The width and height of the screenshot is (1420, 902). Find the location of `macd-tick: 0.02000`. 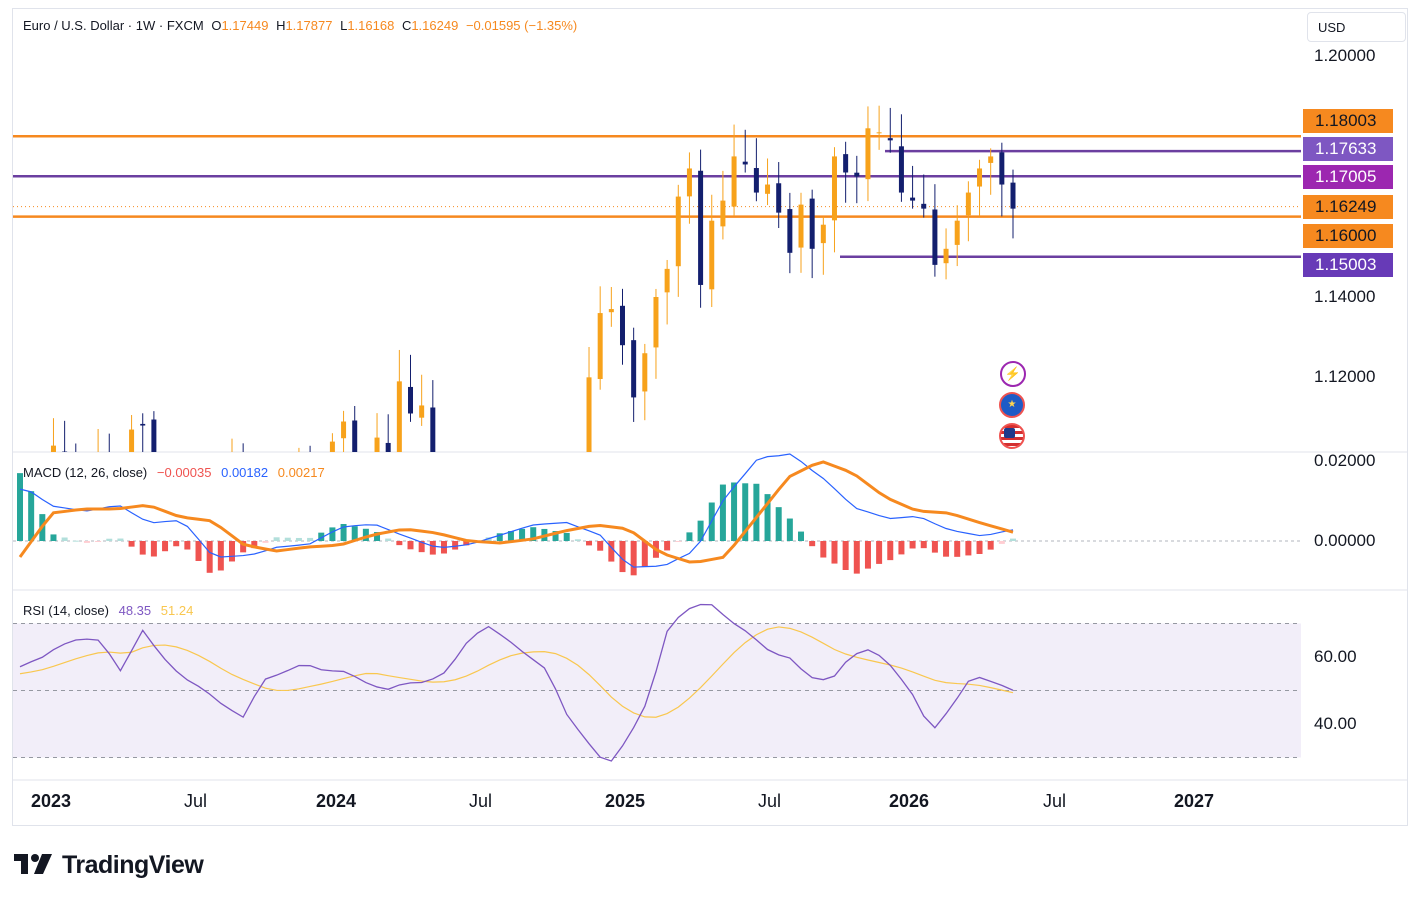

macd-tick: 0.02000 is located at coordinates (1345, 460).